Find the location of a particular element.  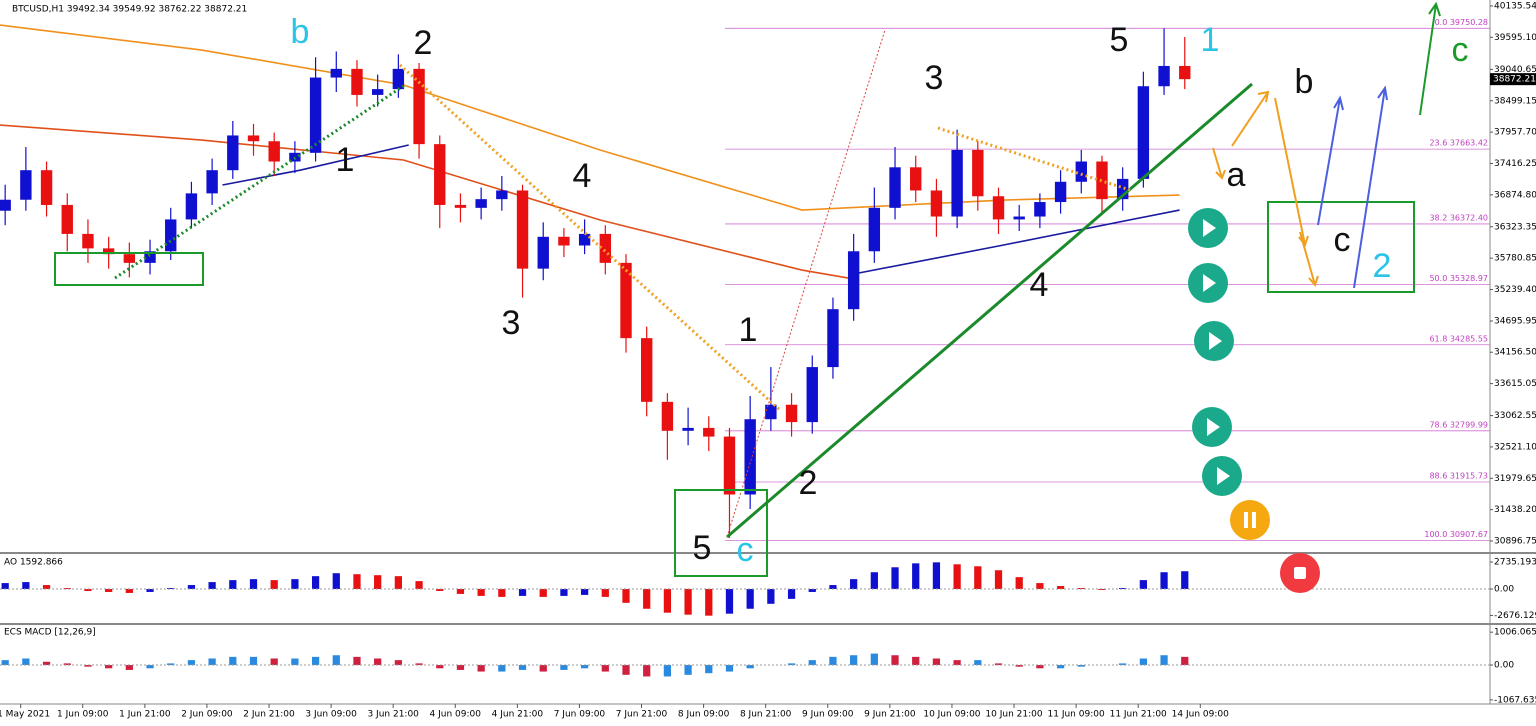

zone-box is located at coordinates (1341, 247).